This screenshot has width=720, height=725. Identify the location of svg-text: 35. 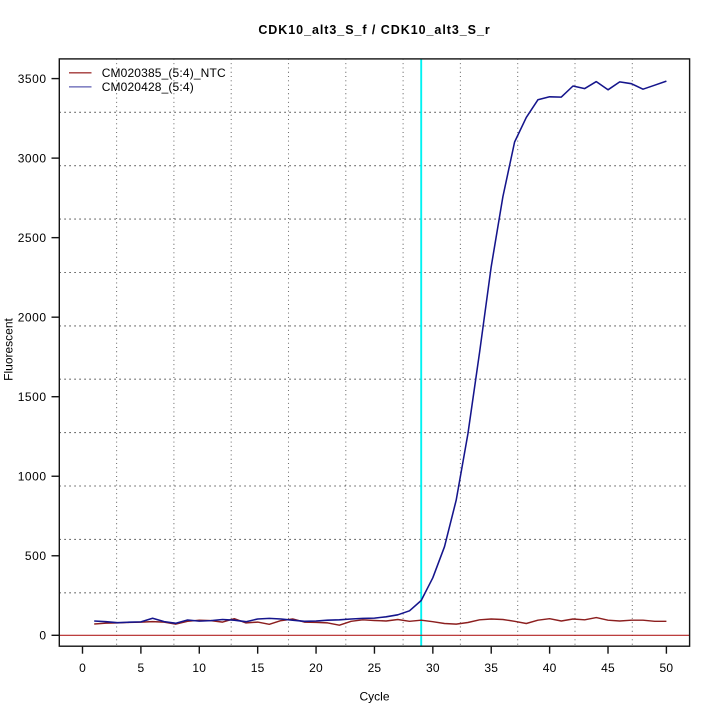
(491, 668).